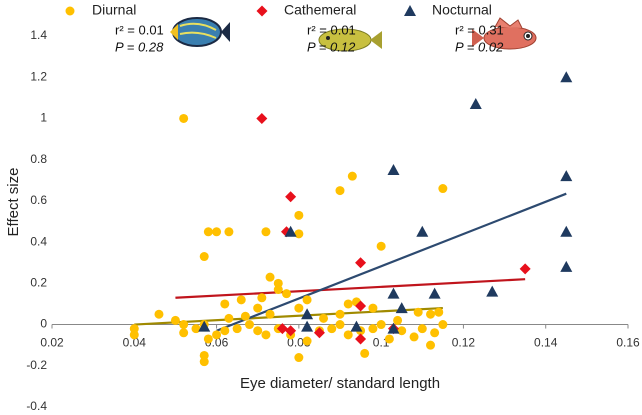 The image size is (642, 415). What do you see at coordinates (38, 159) in the screenshot?
I see `y-tick-label: 0.8` at bounding box center [38, 159].